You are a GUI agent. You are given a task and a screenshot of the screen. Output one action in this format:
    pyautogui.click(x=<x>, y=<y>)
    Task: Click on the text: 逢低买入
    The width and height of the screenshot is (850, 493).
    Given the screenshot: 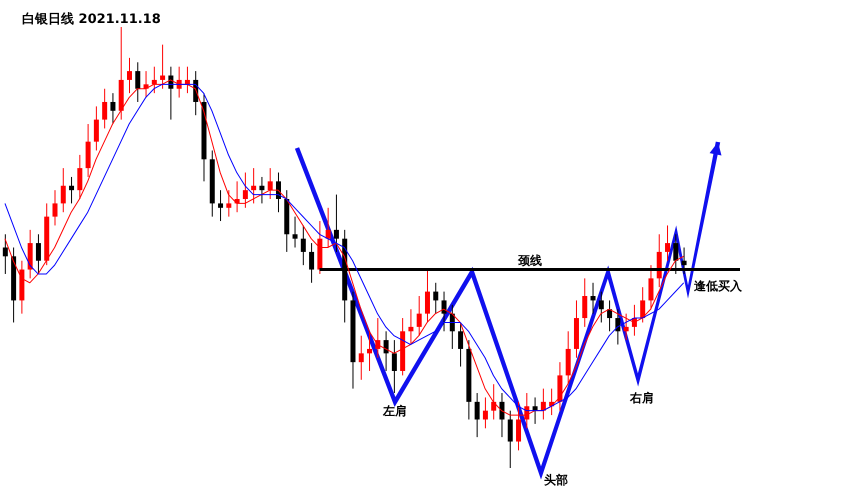 What is the action you would take?
    pyautogui.click(x=718, y=286)
    